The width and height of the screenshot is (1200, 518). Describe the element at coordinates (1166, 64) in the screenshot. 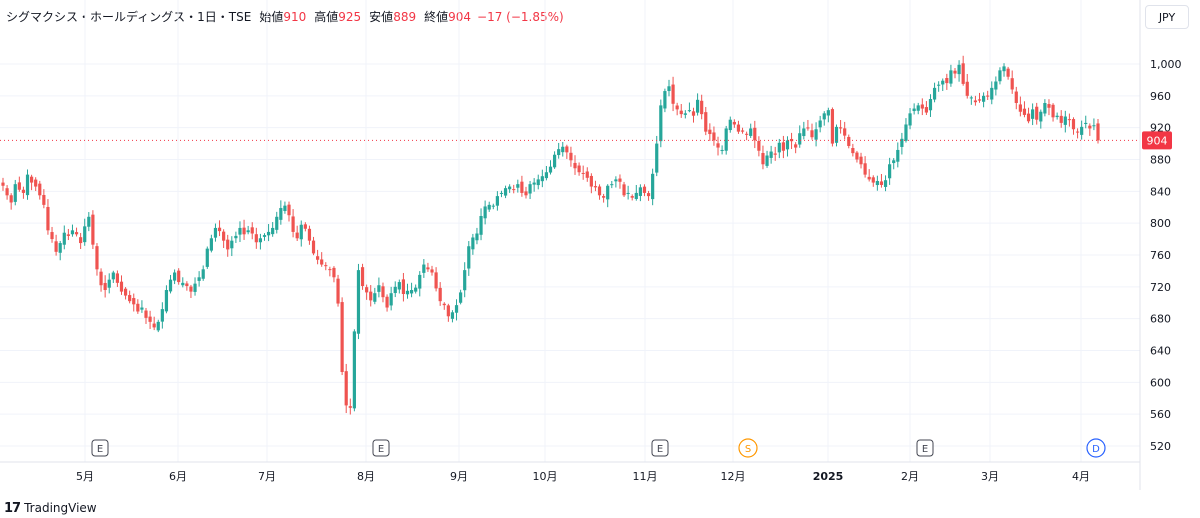

I see `price-tick-label: 1,000` at that location.